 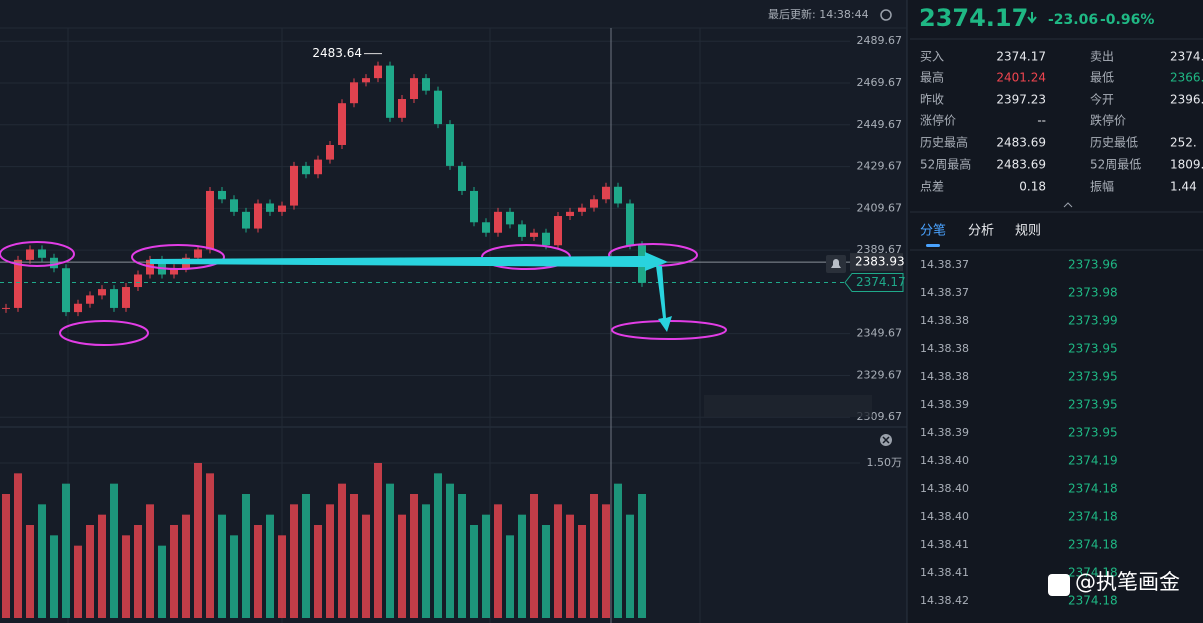 What do you see at coordinates (1093, 293) in the screenshot?
I see `trade-price: 2373.98` at bounding box center [1093, 293].